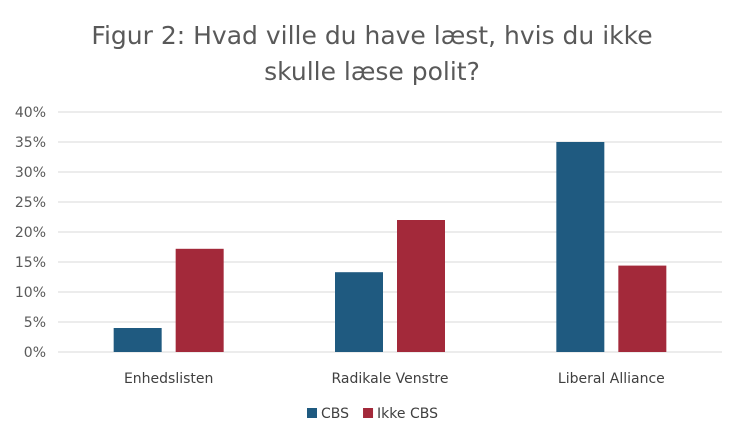 This screenshot has width=745, height=447. What do you see at coordinates (168, 379) in the screenshot?
I see `x-category-label: Enhedslisten` at bounding box center [168, 379].